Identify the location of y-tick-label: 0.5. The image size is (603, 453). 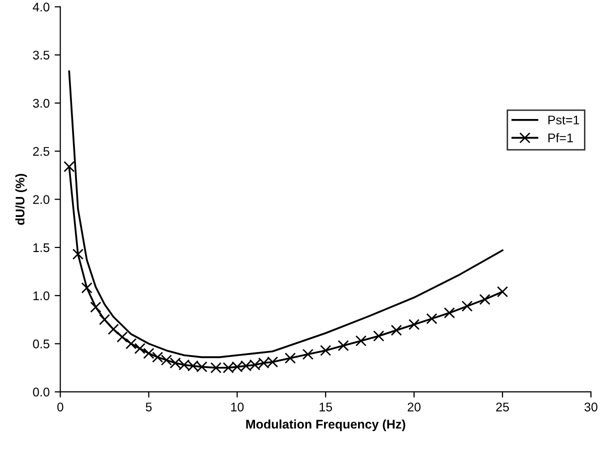
(41, 344).